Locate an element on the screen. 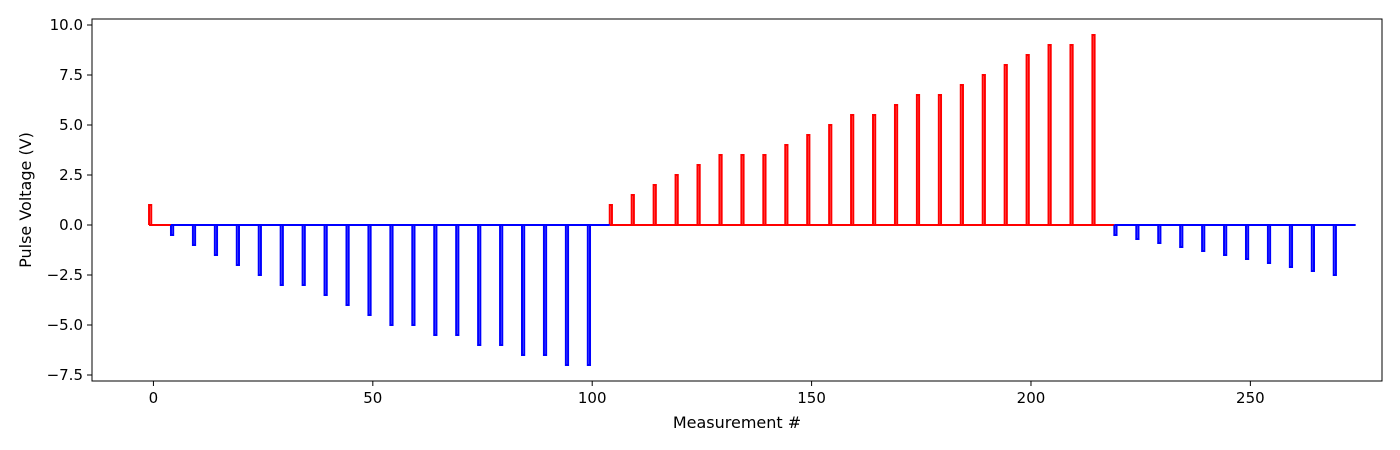 This screenshot has height=450, width=1400. y-tick-label: 7.5 is located at coordinates (71, 75).